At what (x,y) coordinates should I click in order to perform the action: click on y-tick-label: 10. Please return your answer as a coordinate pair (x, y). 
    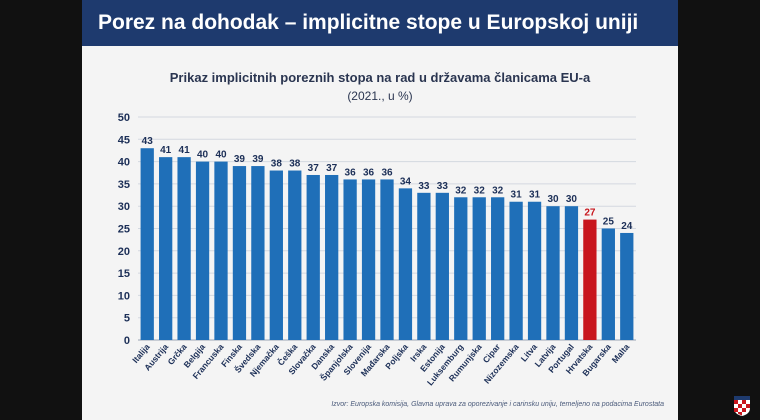
    Looking at the image, I should click on (124, 296).